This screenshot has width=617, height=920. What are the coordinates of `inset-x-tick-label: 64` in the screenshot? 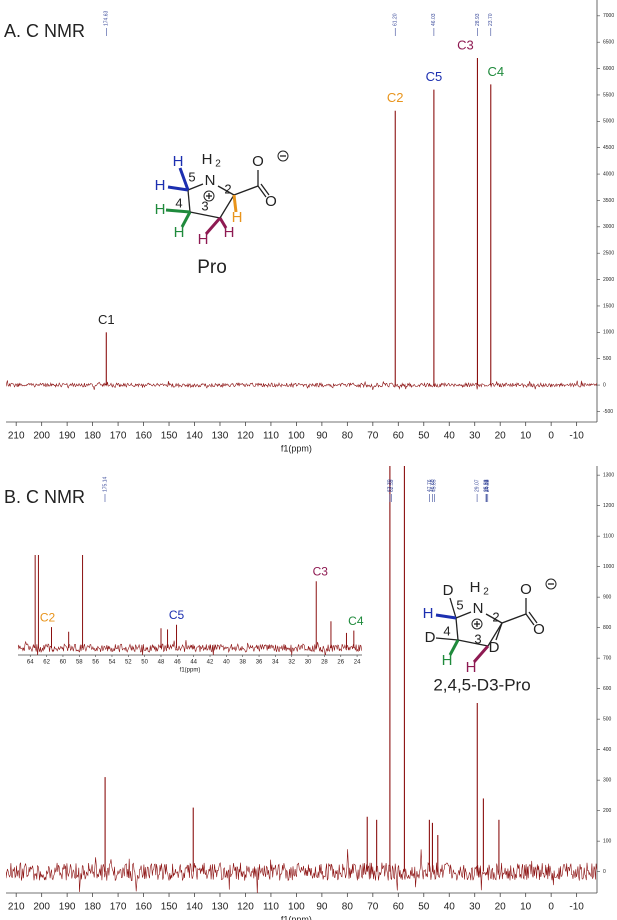 It's located at (30, 663).